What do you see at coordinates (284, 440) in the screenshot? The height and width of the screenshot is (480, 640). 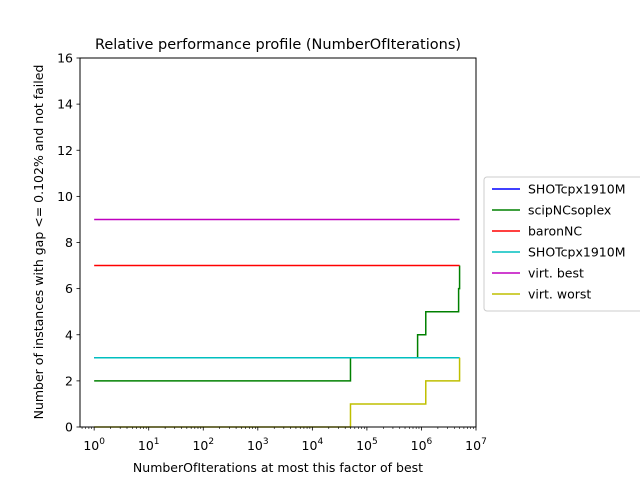 I see `x-axis-ticks: 10⁰ 10¹ 10² 10³ 10⁴ 10⁵ 10⁶ 10⁷` at bounding box center [284, 440].